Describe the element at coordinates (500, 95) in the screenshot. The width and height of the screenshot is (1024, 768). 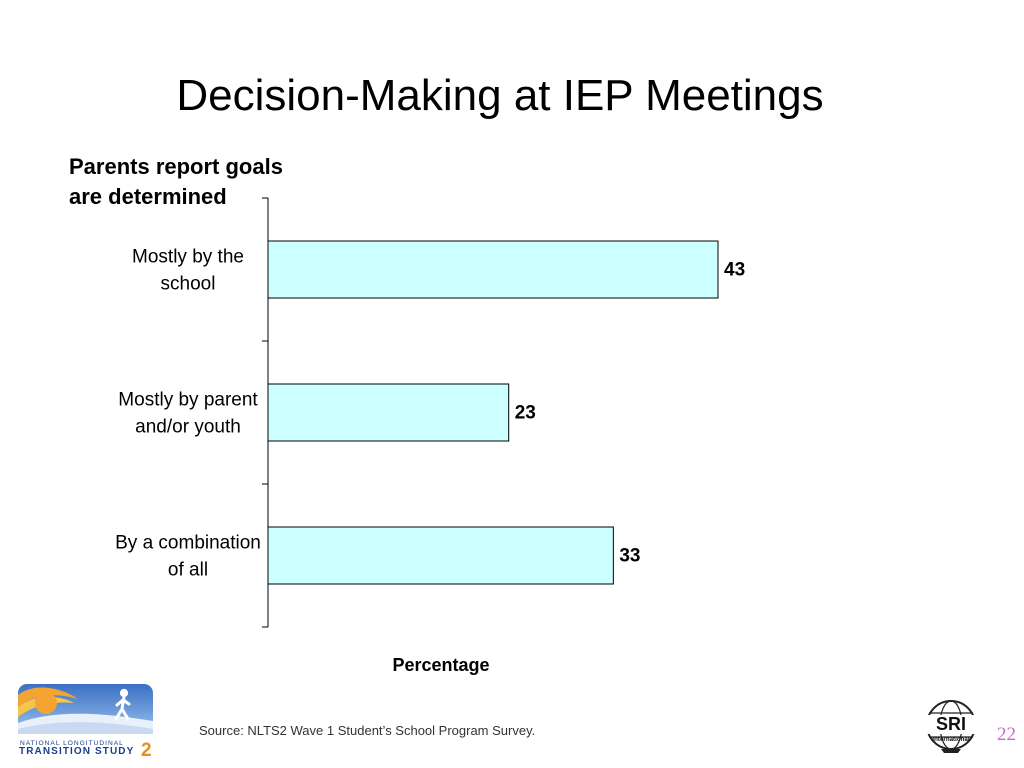
I see `slide-title: Decision-Making at IEP Meetings` at that location.